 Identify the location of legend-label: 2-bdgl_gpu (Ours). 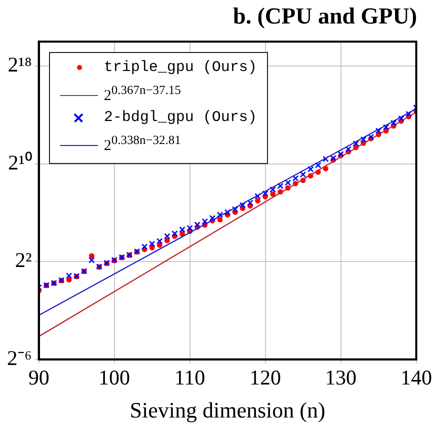
(180, 118).